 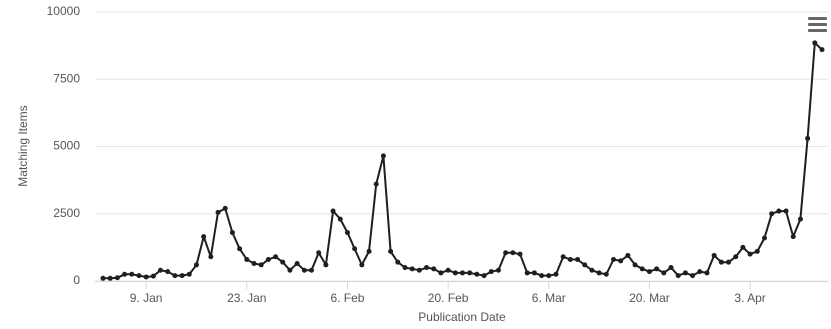 I want to click on x-tick-label: 20. Feb, so click(x=448, y=298).